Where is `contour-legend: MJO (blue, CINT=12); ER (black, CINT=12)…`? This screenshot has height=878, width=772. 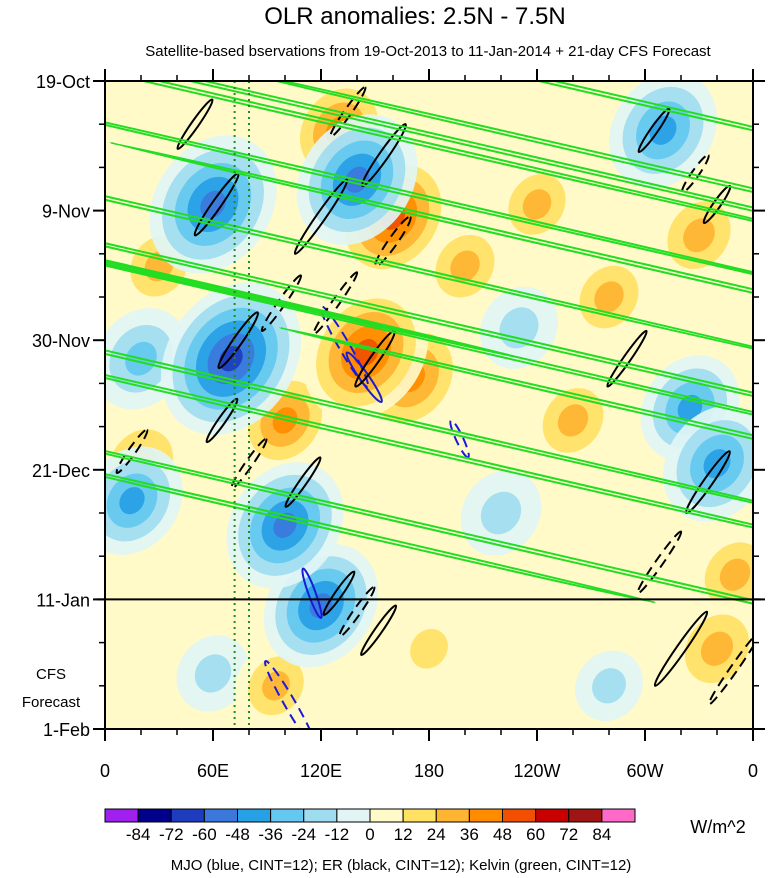 contour-legend: MJO (blue, CINT=12); ER (black, CINT=12)… is located at coordinates (401, 865).